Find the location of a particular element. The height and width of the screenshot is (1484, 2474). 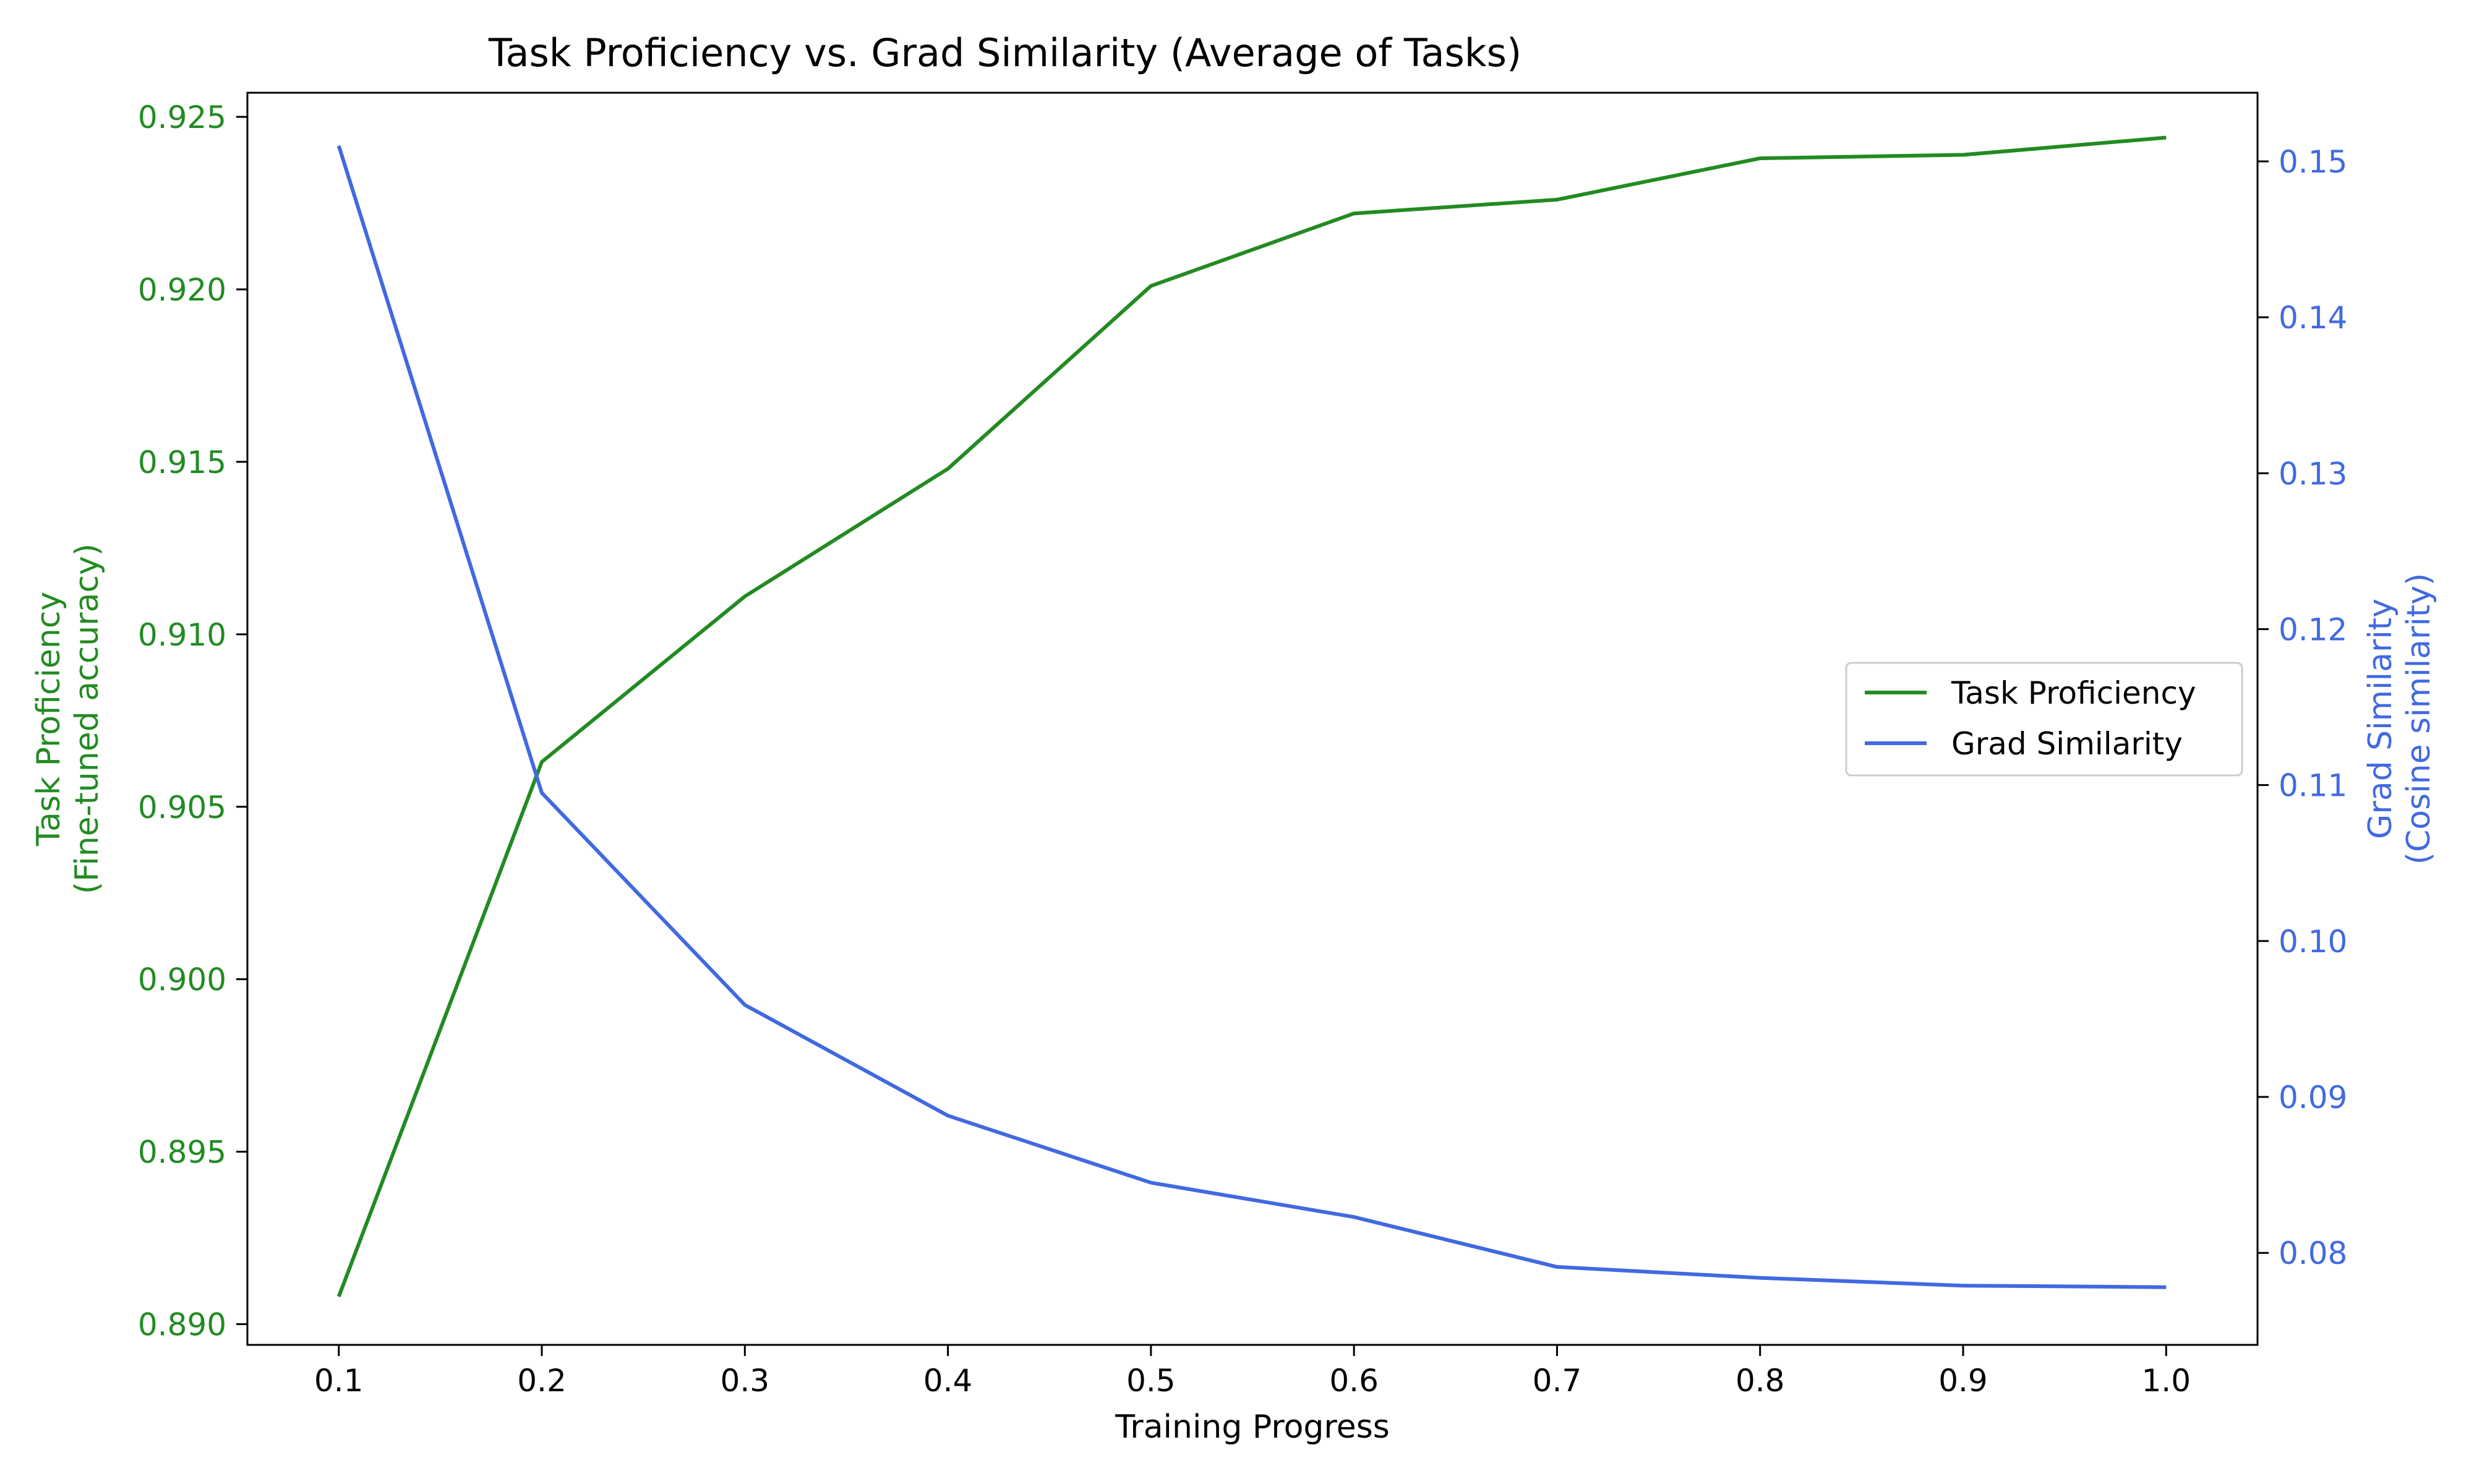

legend-box is located at coordinates (2044, 719).